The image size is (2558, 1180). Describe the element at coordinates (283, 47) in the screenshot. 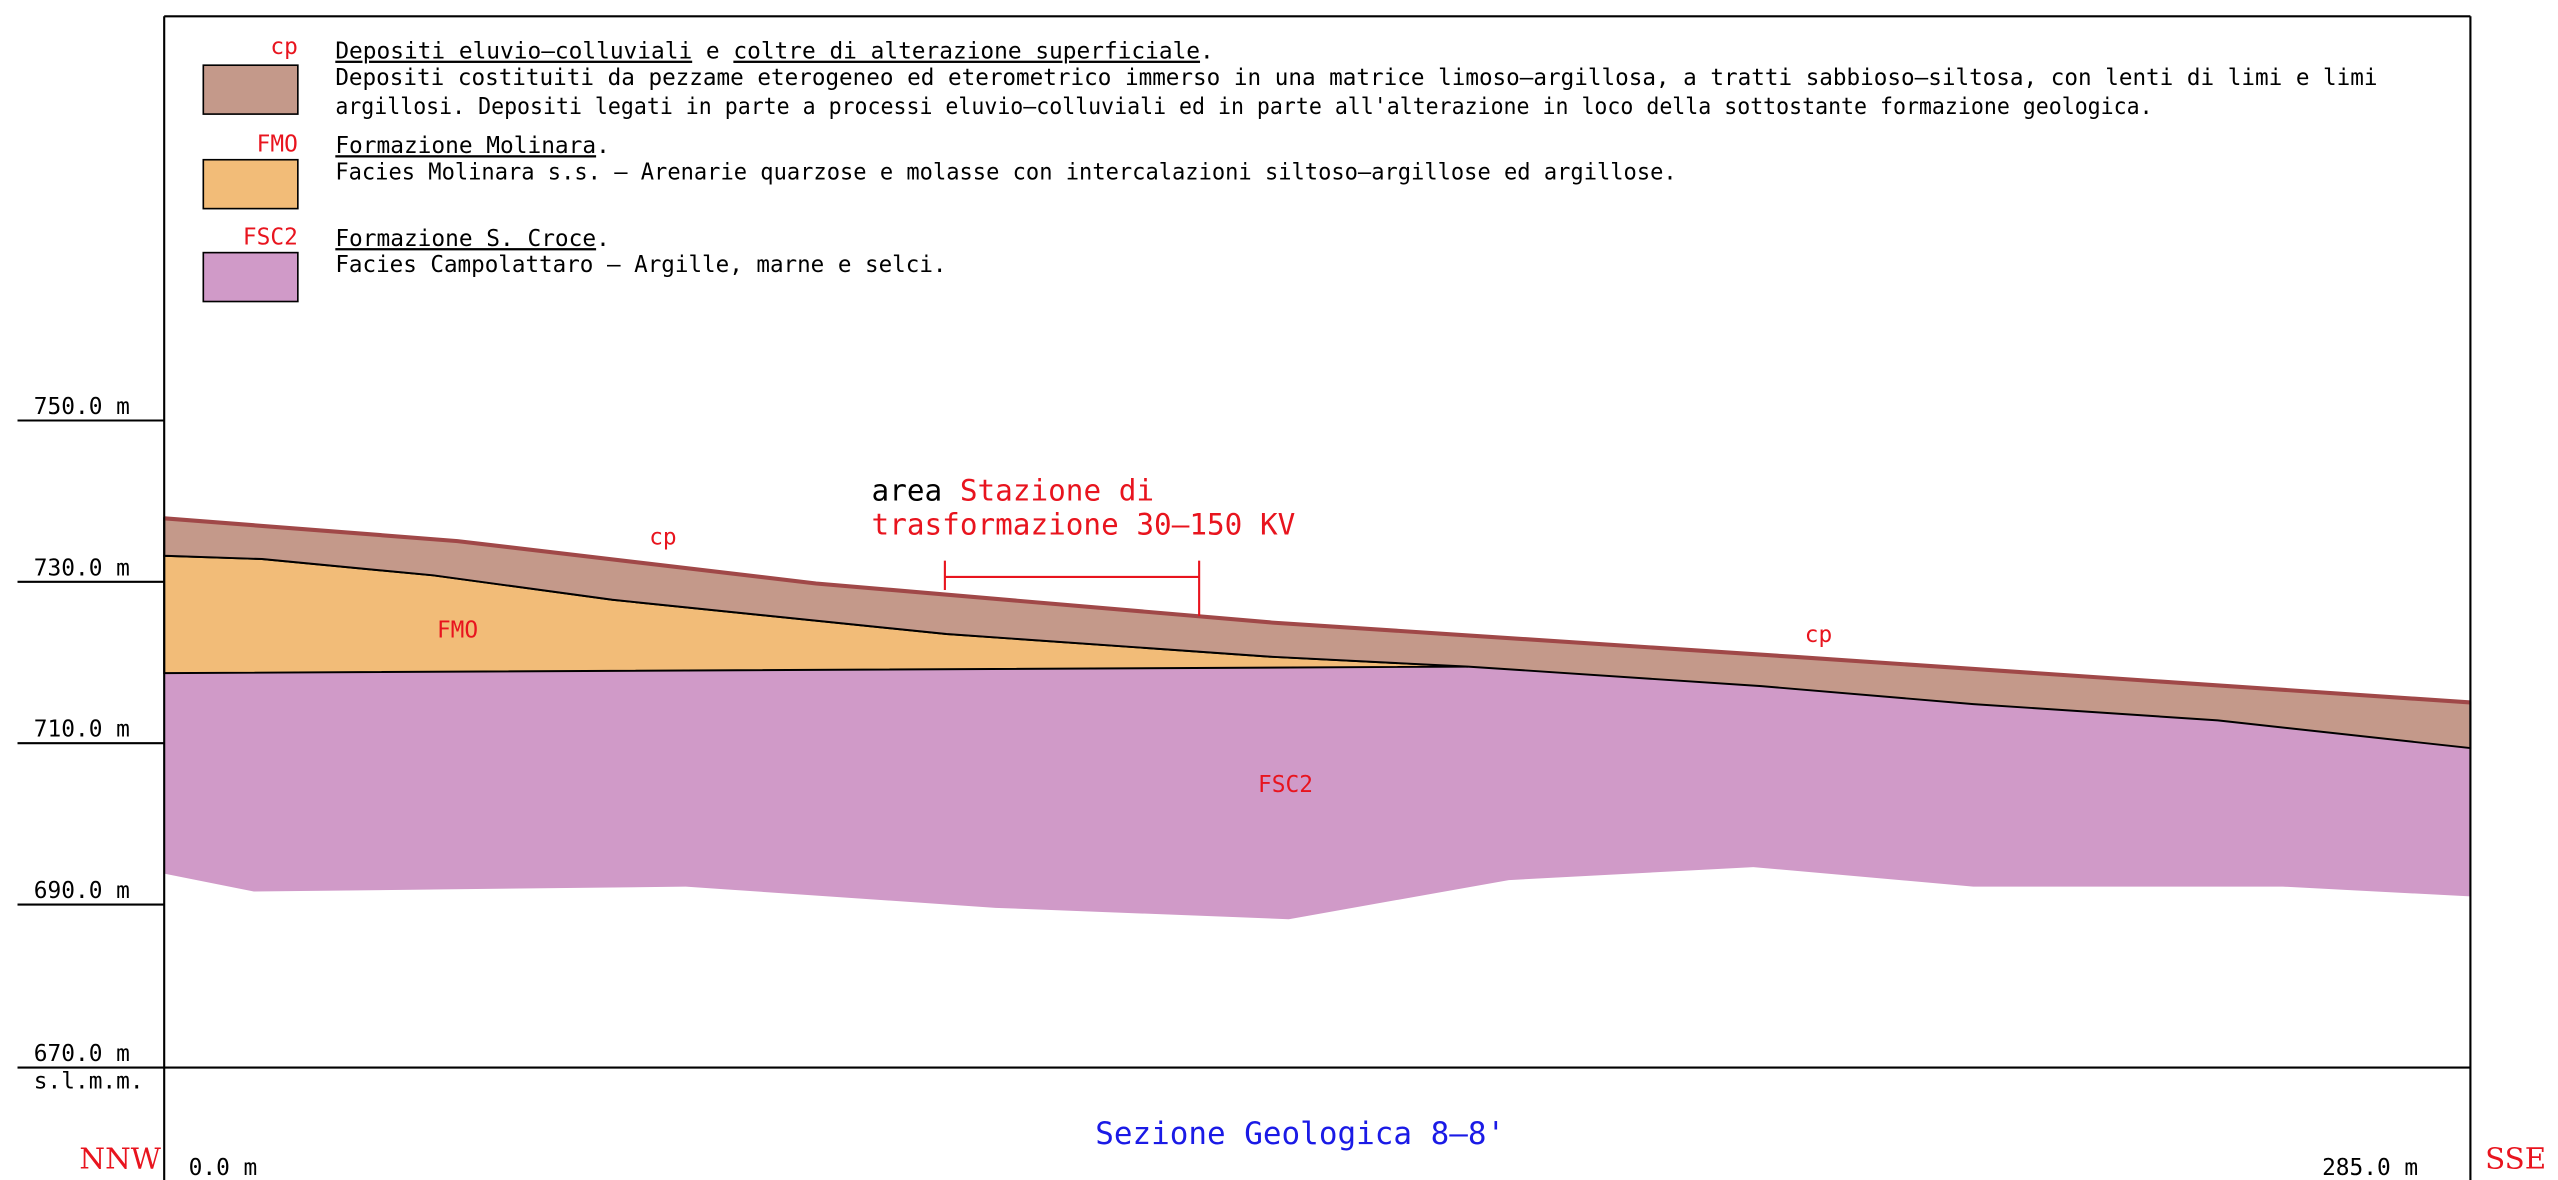

I see `legend-code: cp` at that location.